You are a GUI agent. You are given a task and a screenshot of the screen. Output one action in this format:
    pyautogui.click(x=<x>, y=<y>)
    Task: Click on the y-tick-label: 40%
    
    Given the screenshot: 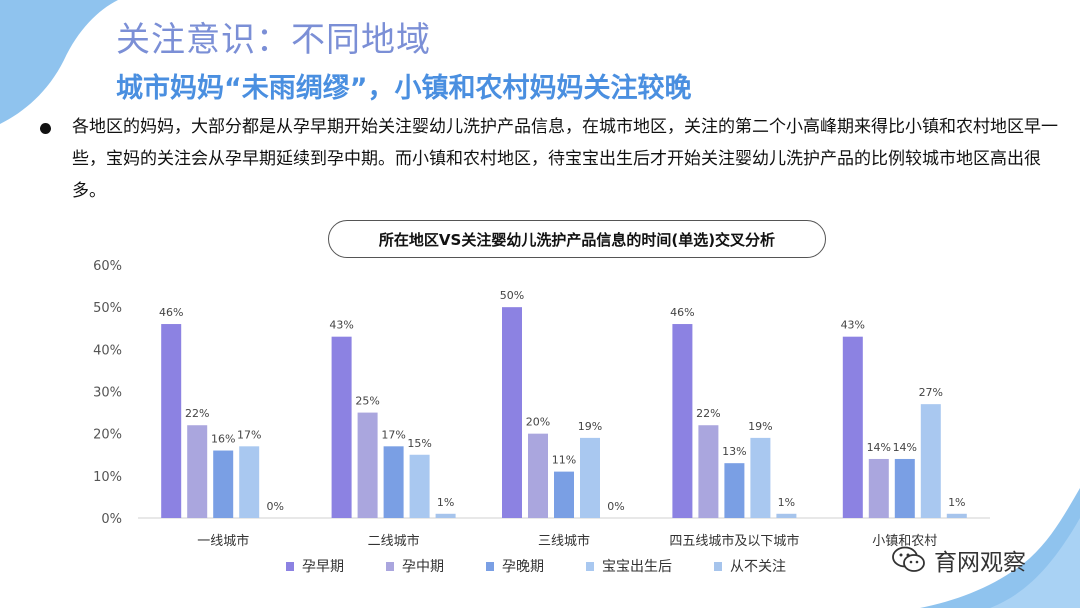 What is the action you would take?
    pyautogui.click(x=107, y=350)
    